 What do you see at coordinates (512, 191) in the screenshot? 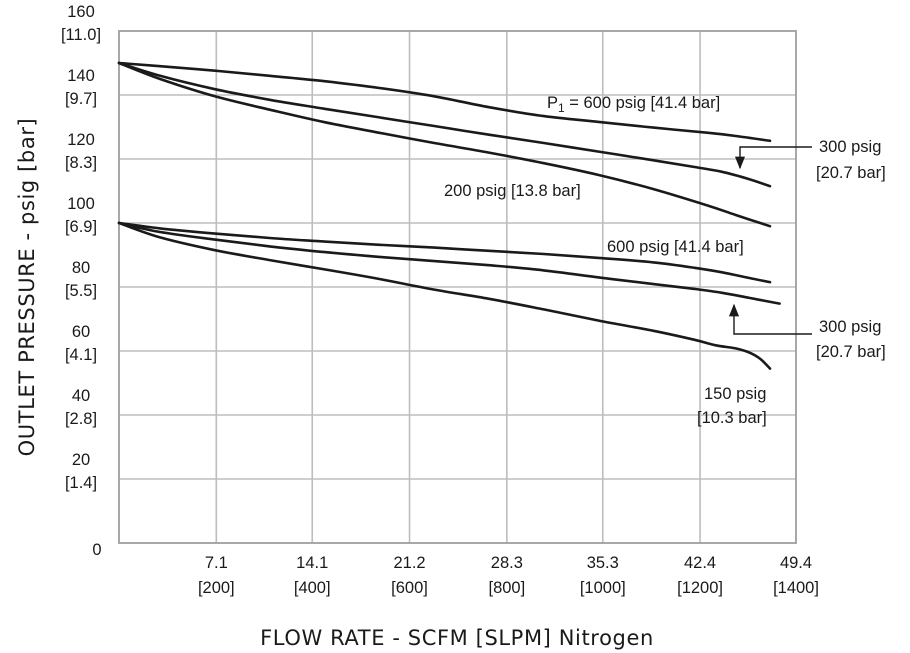
I see `curve-label-upper-200: 200 psig [13.8 bar]` at bounding box center [512, 191].